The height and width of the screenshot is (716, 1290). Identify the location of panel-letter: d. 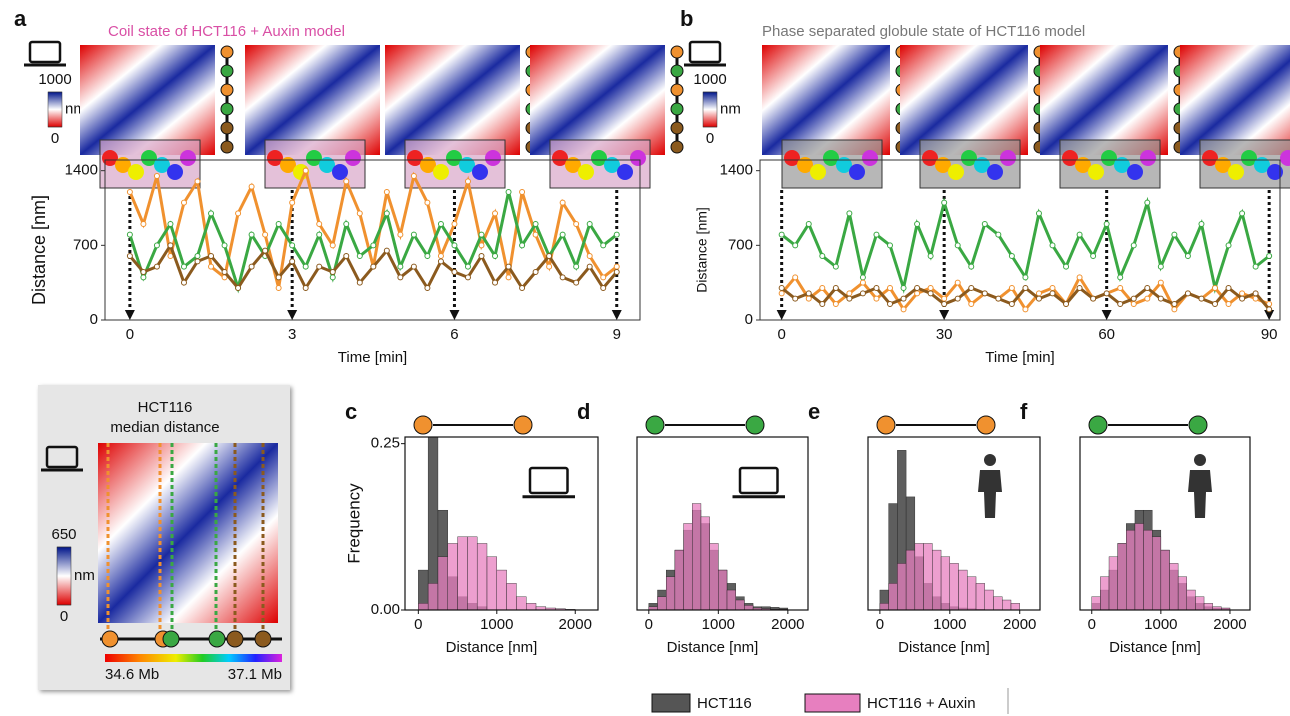
(583, 411).